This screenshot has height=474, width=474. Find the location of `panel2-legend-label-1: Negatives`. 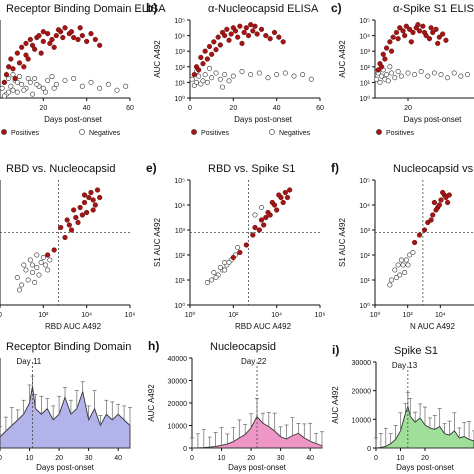

panel2-legend-label-1: Negatives is located at coordinates (295, 133).